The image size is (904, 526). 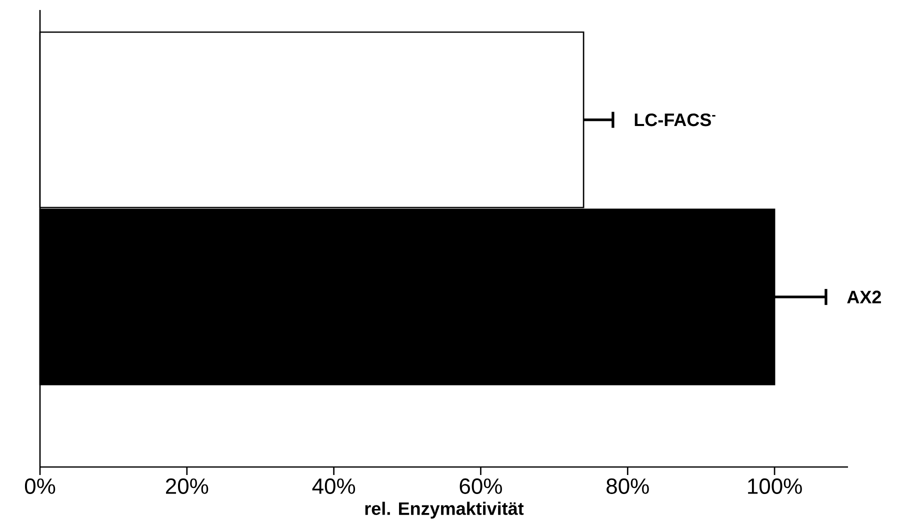 I want to click on x-tick-label: 40%, so click(x=334, y=486).